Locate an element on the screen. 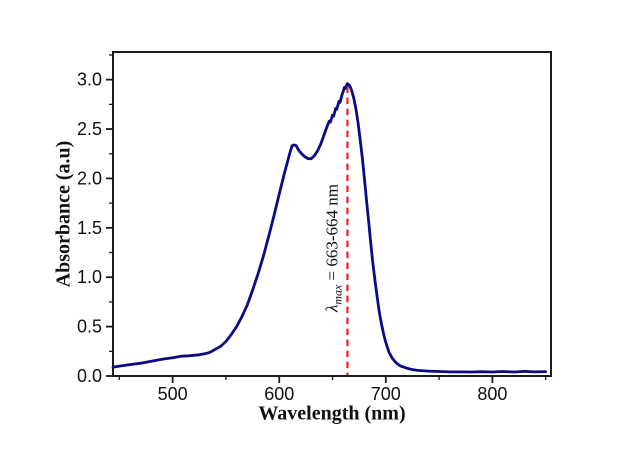 Image resolution: width=640 pixels, height=450 pixels. y-tick-label: 1.0 is located at coordinates (89, 277).